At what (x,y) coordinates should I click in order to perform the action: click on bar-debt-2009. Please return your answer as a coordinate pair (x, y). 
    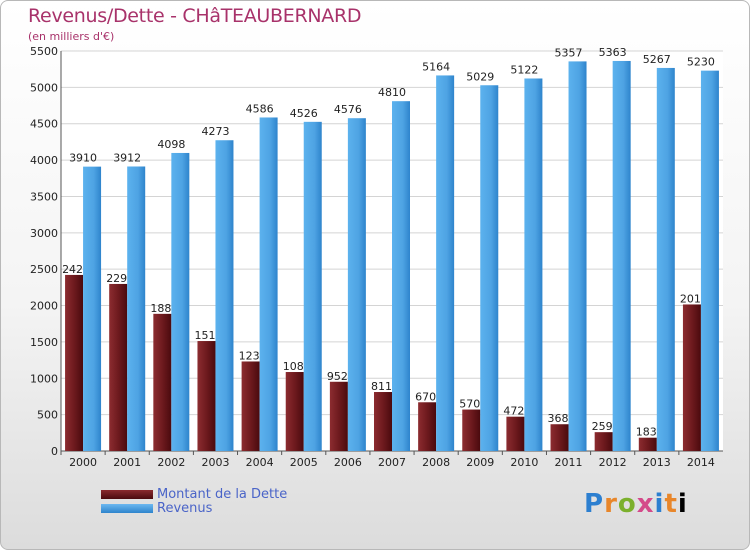
    Looking at the image, I should click on (471, 430).